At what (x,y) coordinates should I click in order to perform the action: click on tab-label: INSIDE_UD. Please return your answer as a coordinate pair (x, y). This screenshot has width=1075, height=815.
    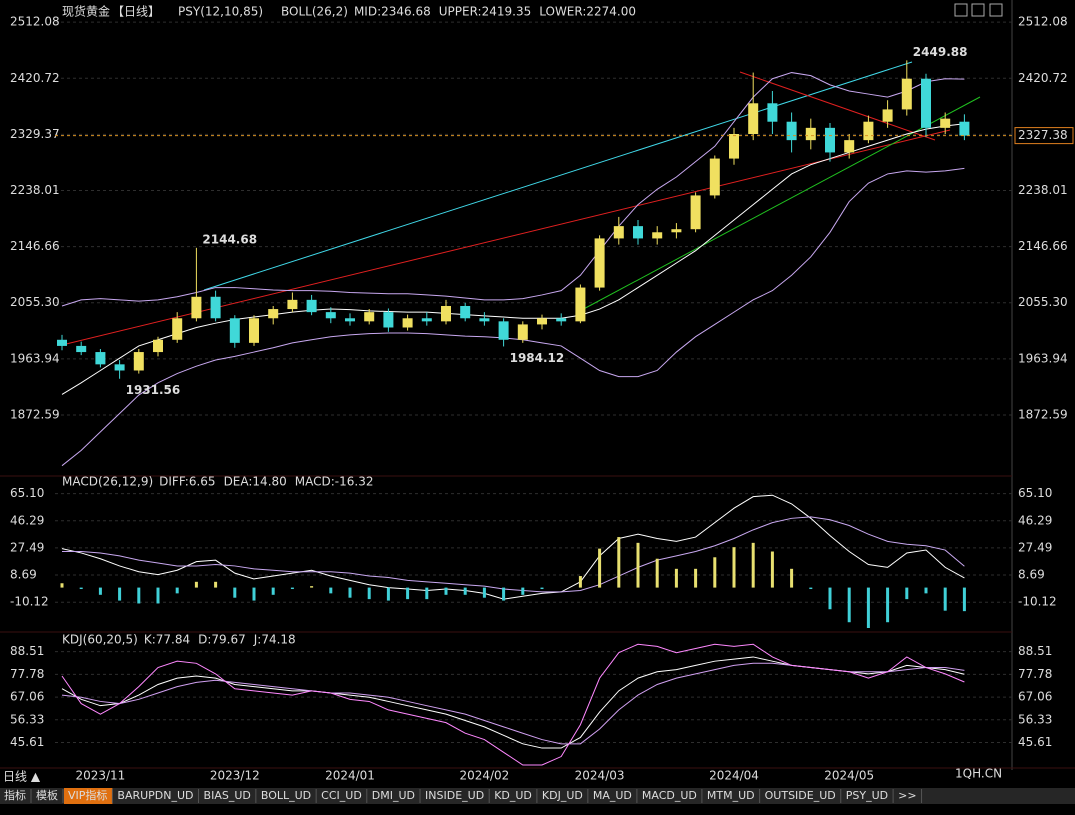
    Looking at the image, I should click on (454, 795).